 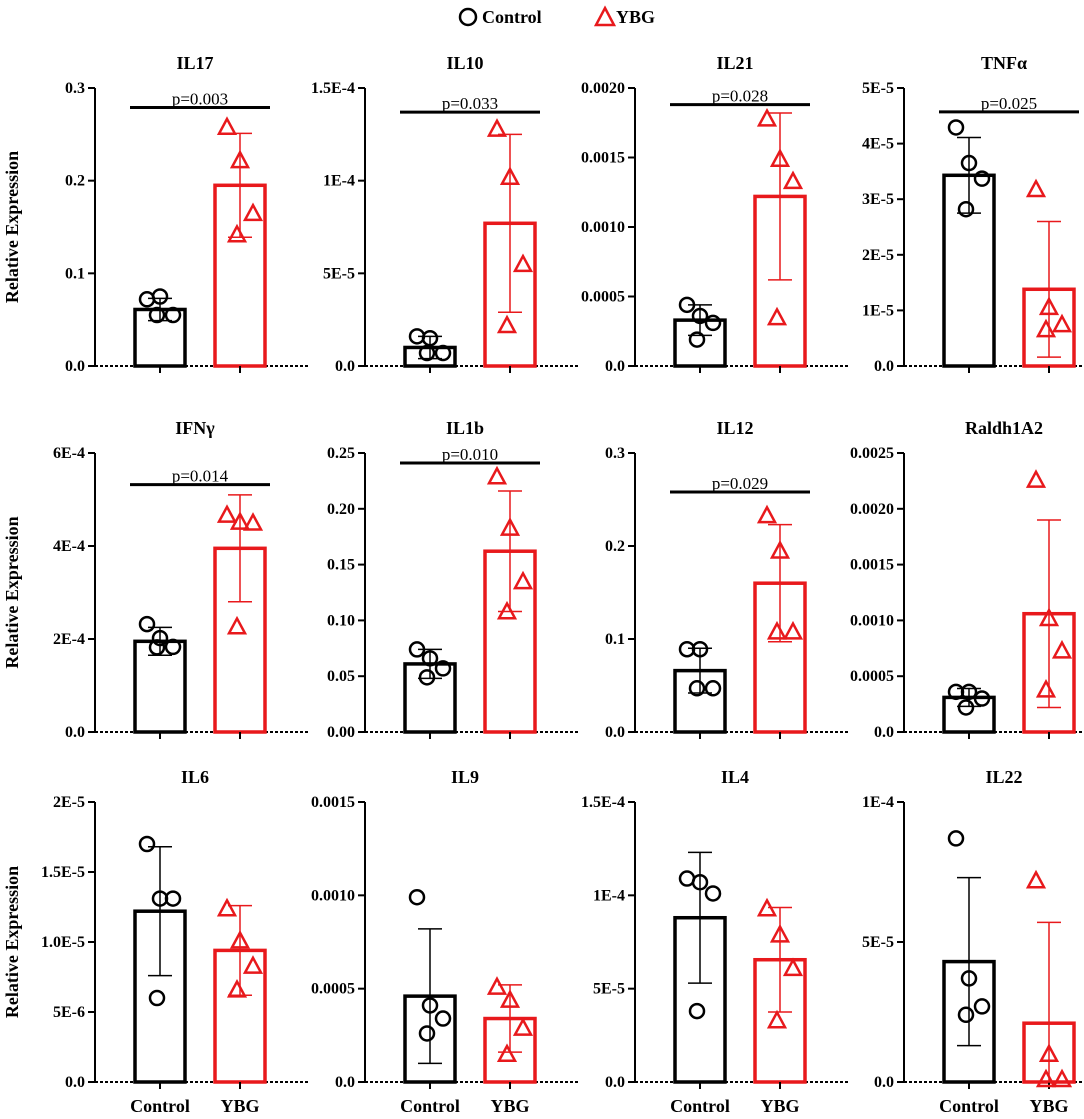 What do you see at coordinates (727, 579) in the screenshot?
I see `panel-il12: IL12 0.0 0.1 0.2 0.3 p=0.029` at bounding box center [727, 579].